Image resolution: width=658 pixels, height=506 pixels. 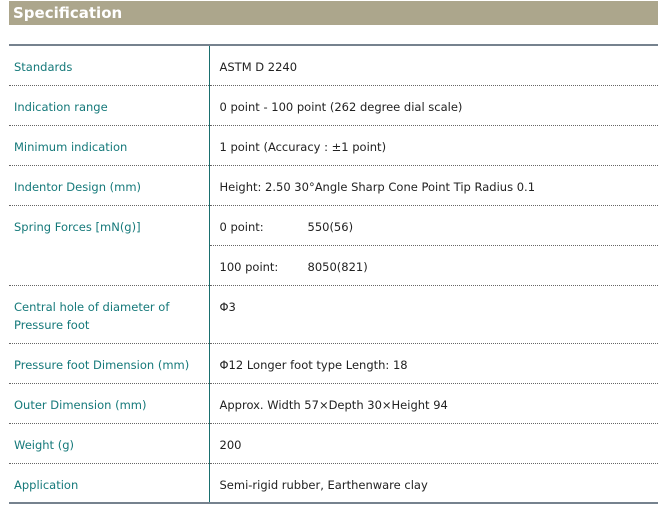 What do you see at coordinates (433, 314) in the screenshot?
I see `row-value: Φ3` at bounding box center [433, 314].